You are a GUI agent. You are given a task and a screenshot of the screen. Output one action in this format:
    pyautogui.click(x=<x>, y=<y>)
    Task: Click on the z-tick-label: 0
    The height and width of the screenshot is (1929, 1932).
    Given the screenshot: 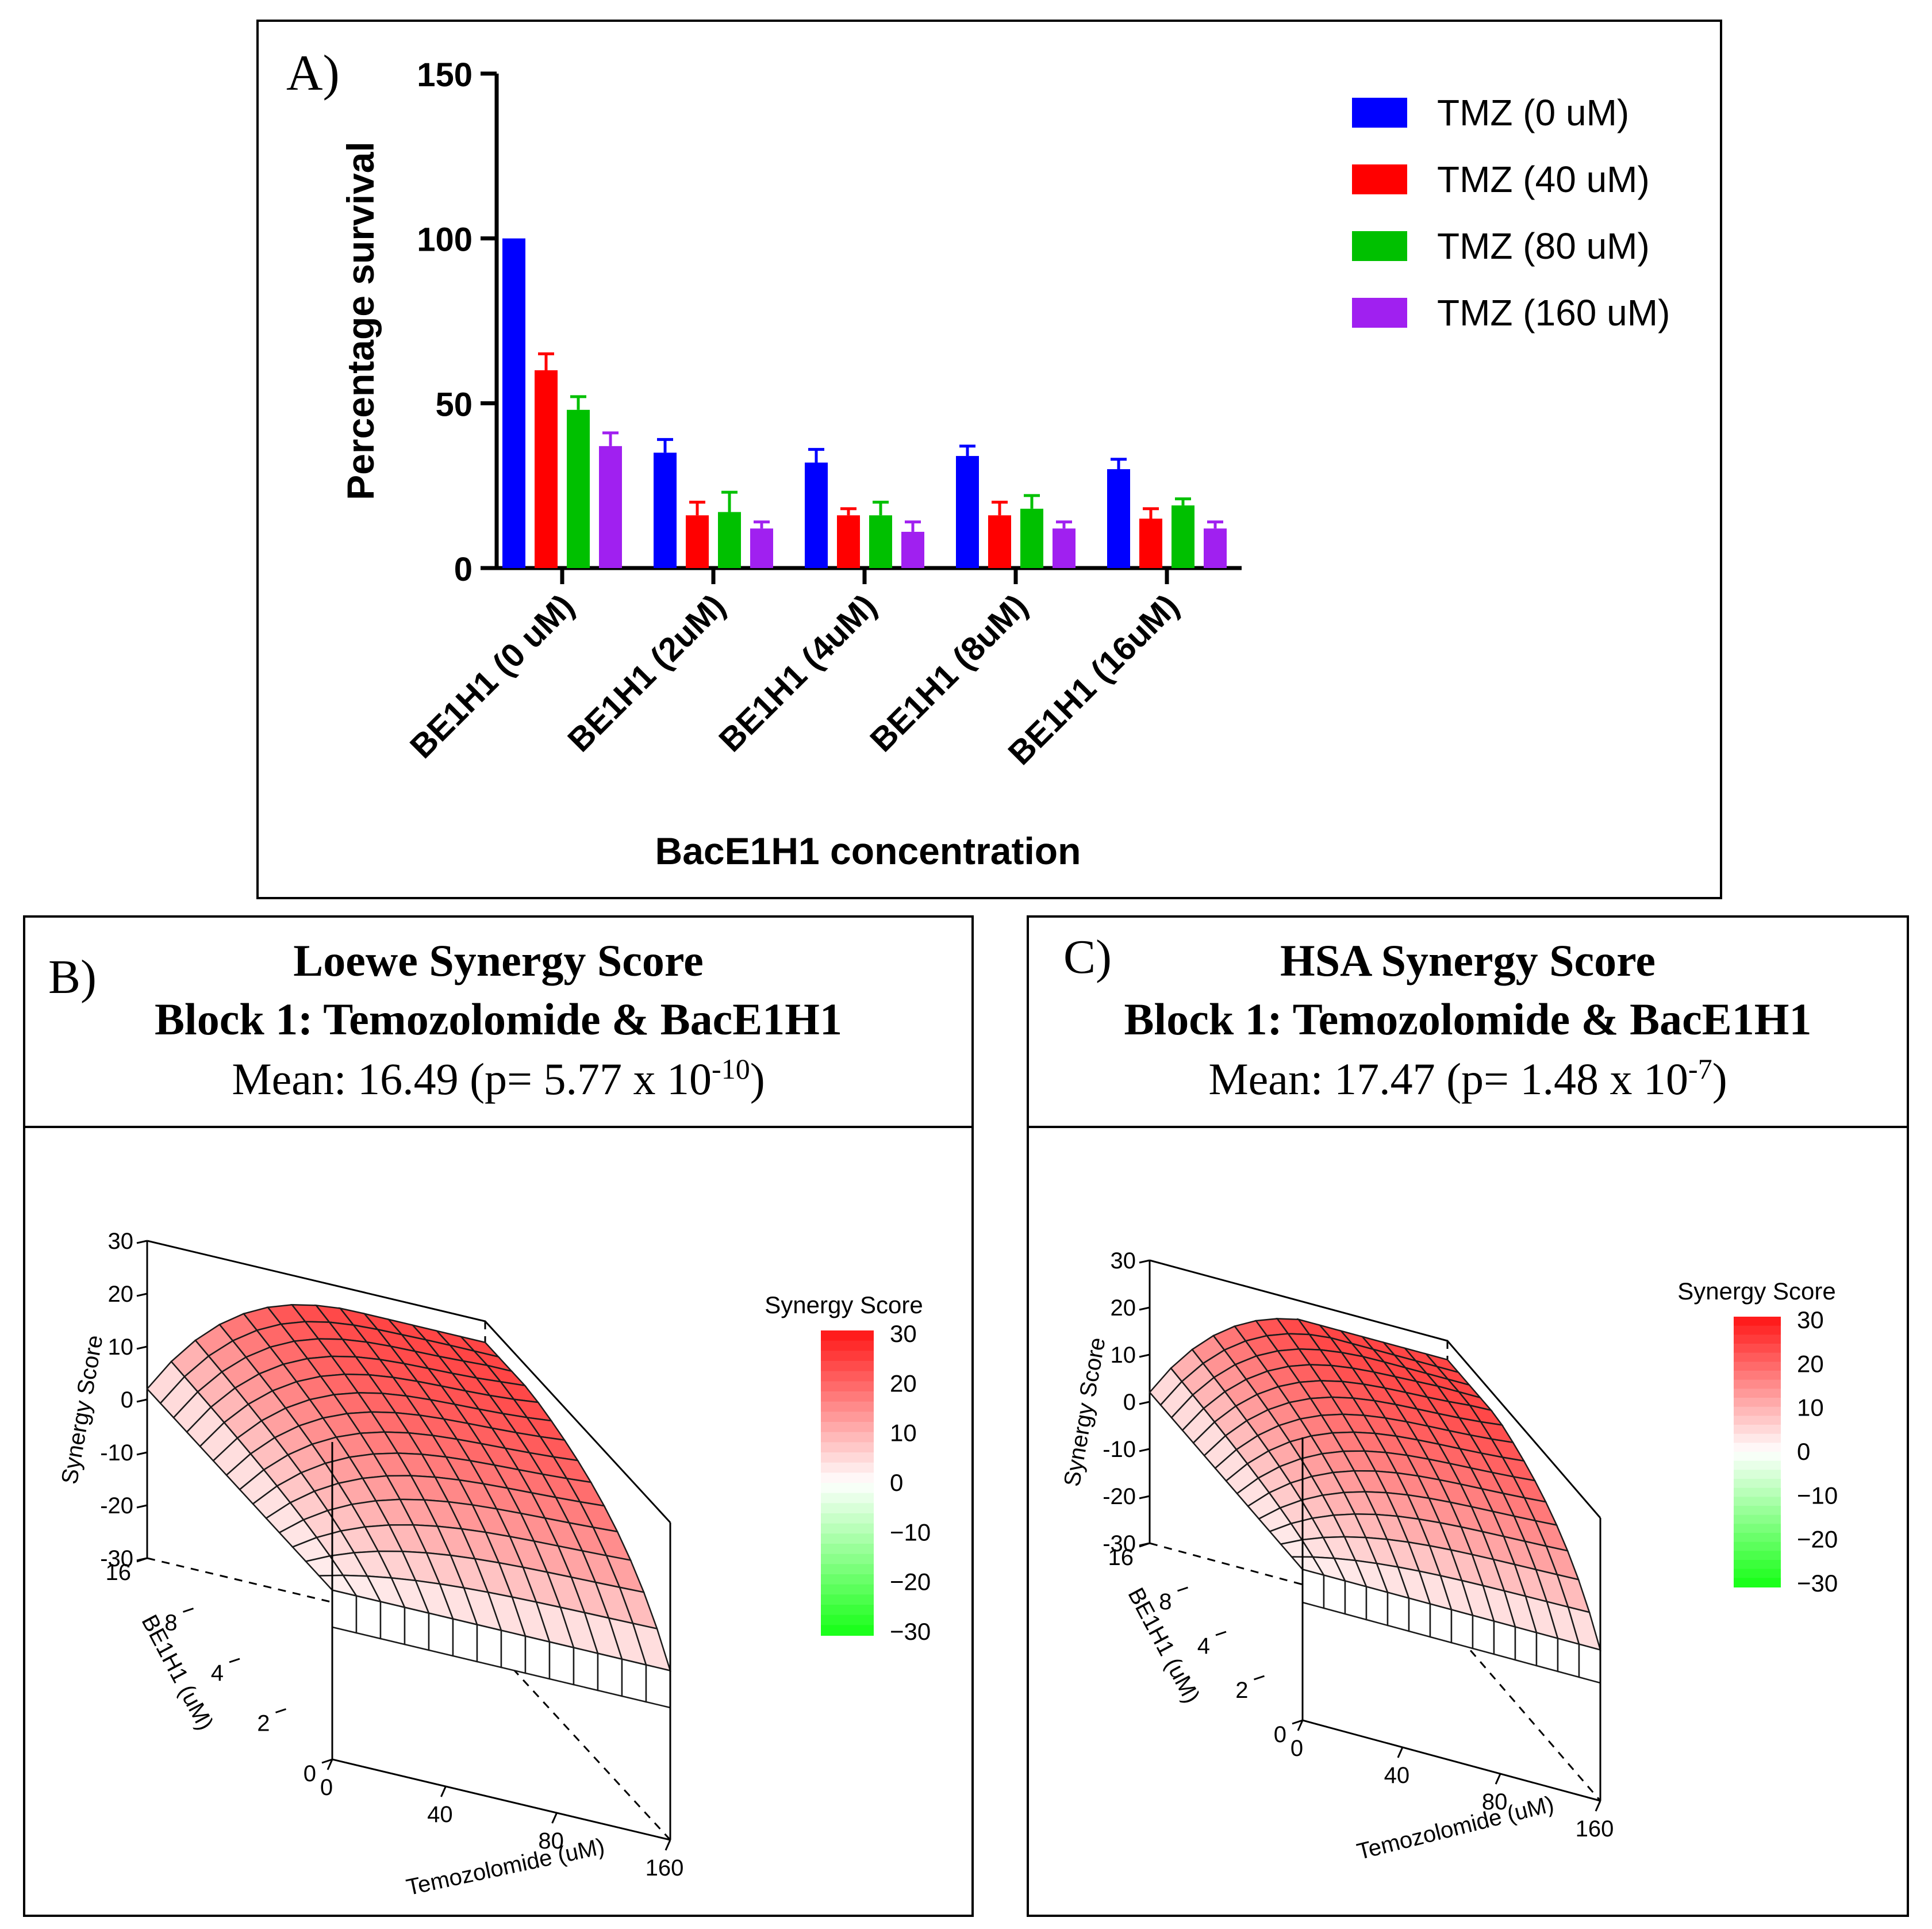 What is the action you would take?
    pyautogui.click(x=1129, y=1402)
    